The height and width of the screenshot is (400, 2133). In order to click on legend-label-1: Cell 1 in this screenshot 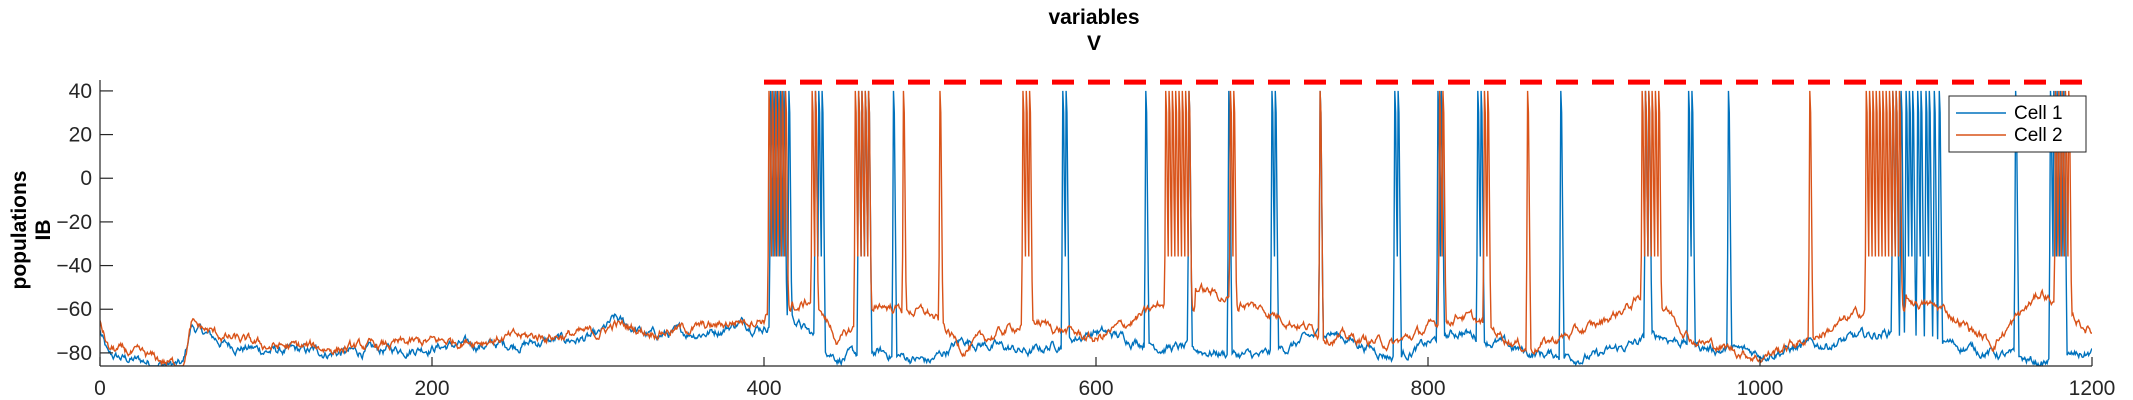, I will do `click(2038, 113)`.